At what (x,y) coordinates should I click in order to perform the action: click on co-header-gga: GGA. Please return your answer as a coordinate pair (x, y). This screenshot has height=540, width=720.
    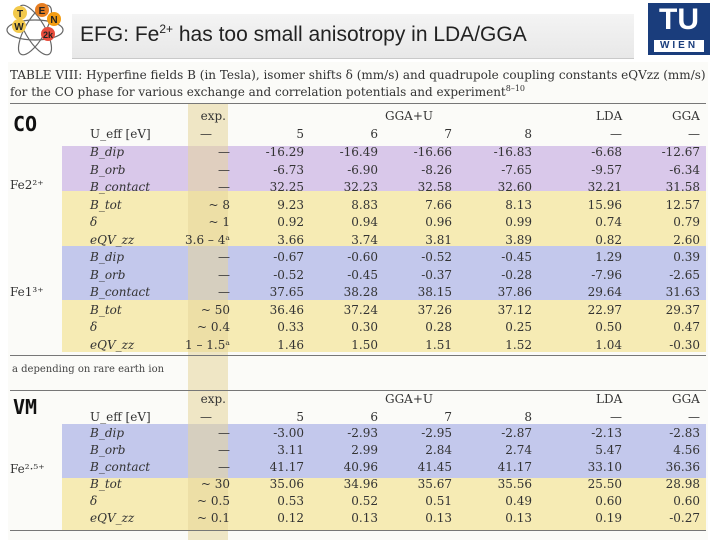
    Looking at the image, I should click on (686, 116).